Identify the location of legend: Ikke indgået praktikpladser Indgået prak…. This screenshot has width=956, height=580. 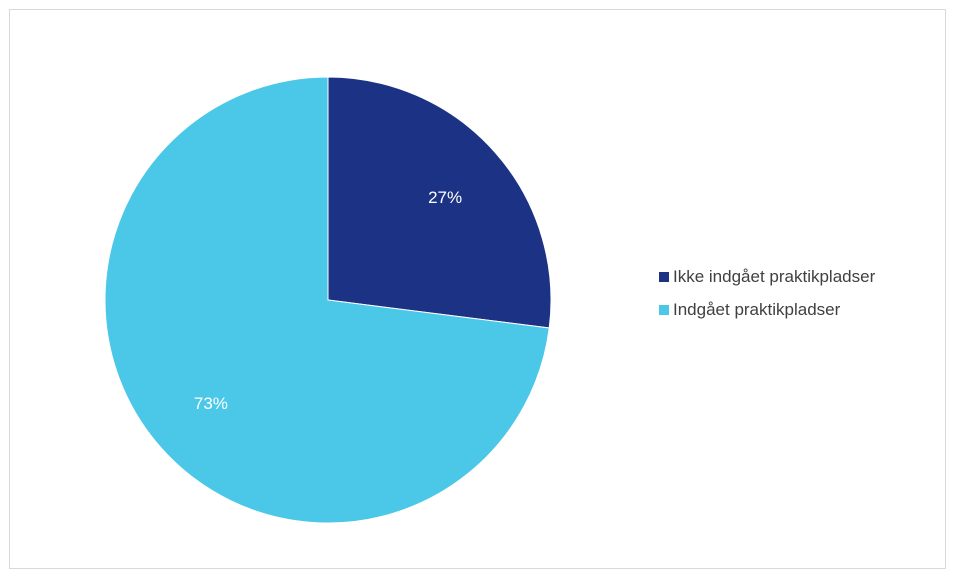
(767, 299).